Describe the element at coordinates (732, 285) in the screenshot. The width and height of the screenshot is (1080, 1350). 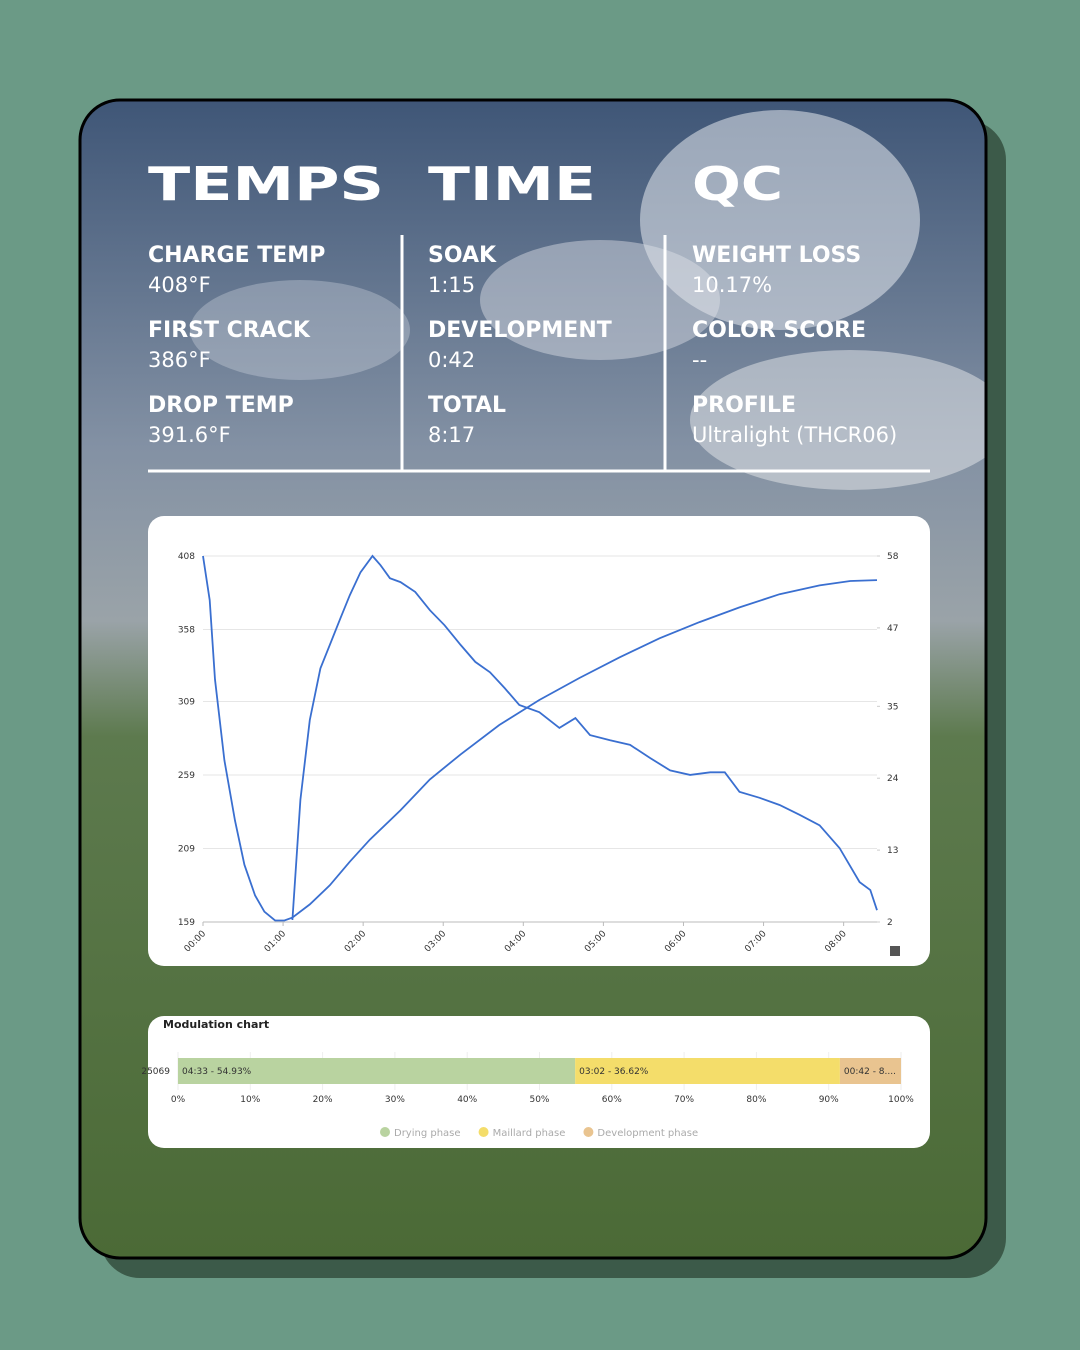
I see `stat-value: 10.17%` at that location.